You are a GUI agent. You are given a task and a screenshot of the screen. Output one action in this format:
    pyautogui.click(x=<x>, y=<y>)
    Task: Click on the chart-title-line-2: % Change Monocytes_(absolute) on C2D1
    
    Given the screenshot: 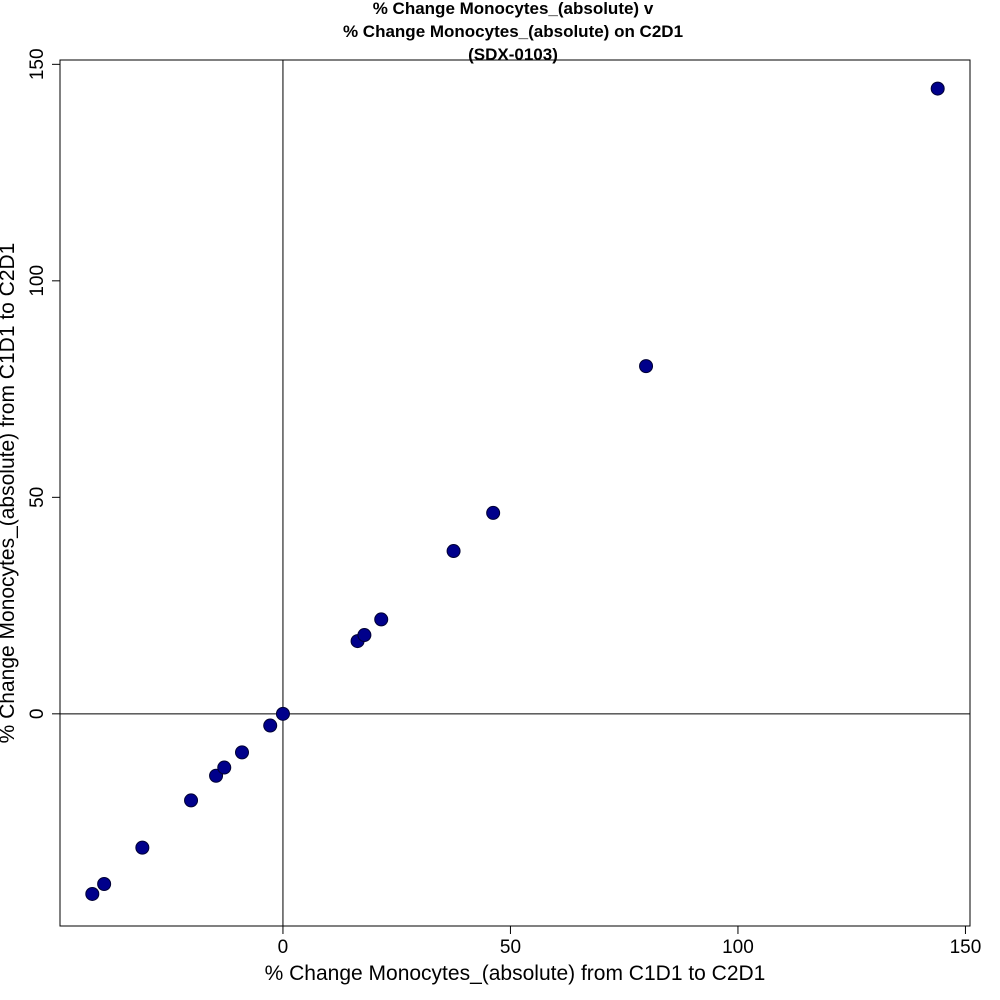 What is the action you would take?
    pyautogui.click(x=513, y=31)
    